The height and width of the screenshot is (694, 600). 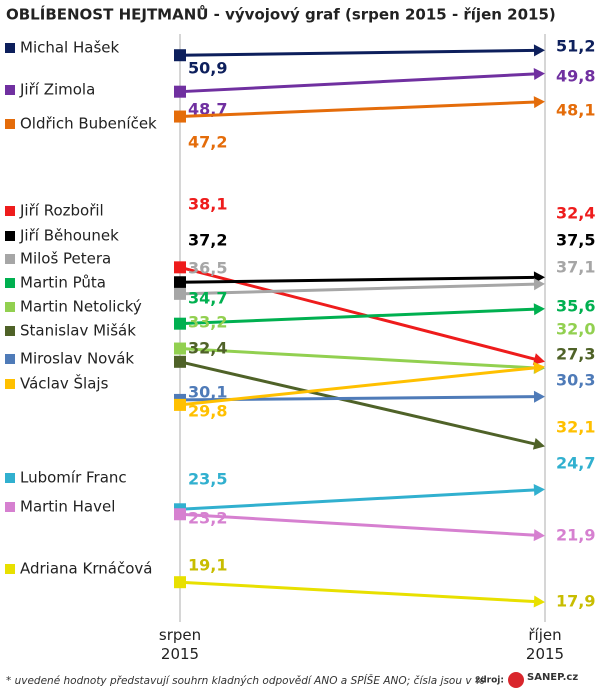 I want to click on value-label: 29,8, so click(x=207, y=411).